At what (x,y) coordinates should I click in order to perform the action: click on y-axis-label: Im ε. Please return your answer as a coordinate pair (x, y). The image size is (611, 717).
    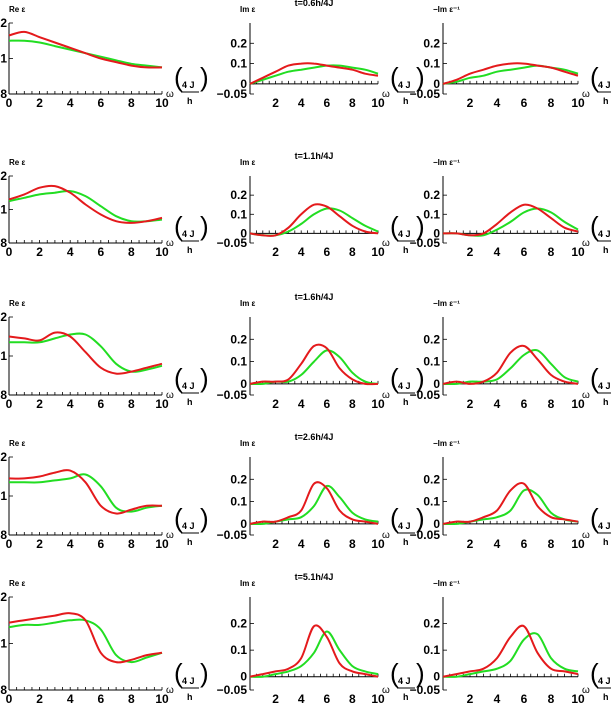
    Looking at the image, I should click on (248, 443).